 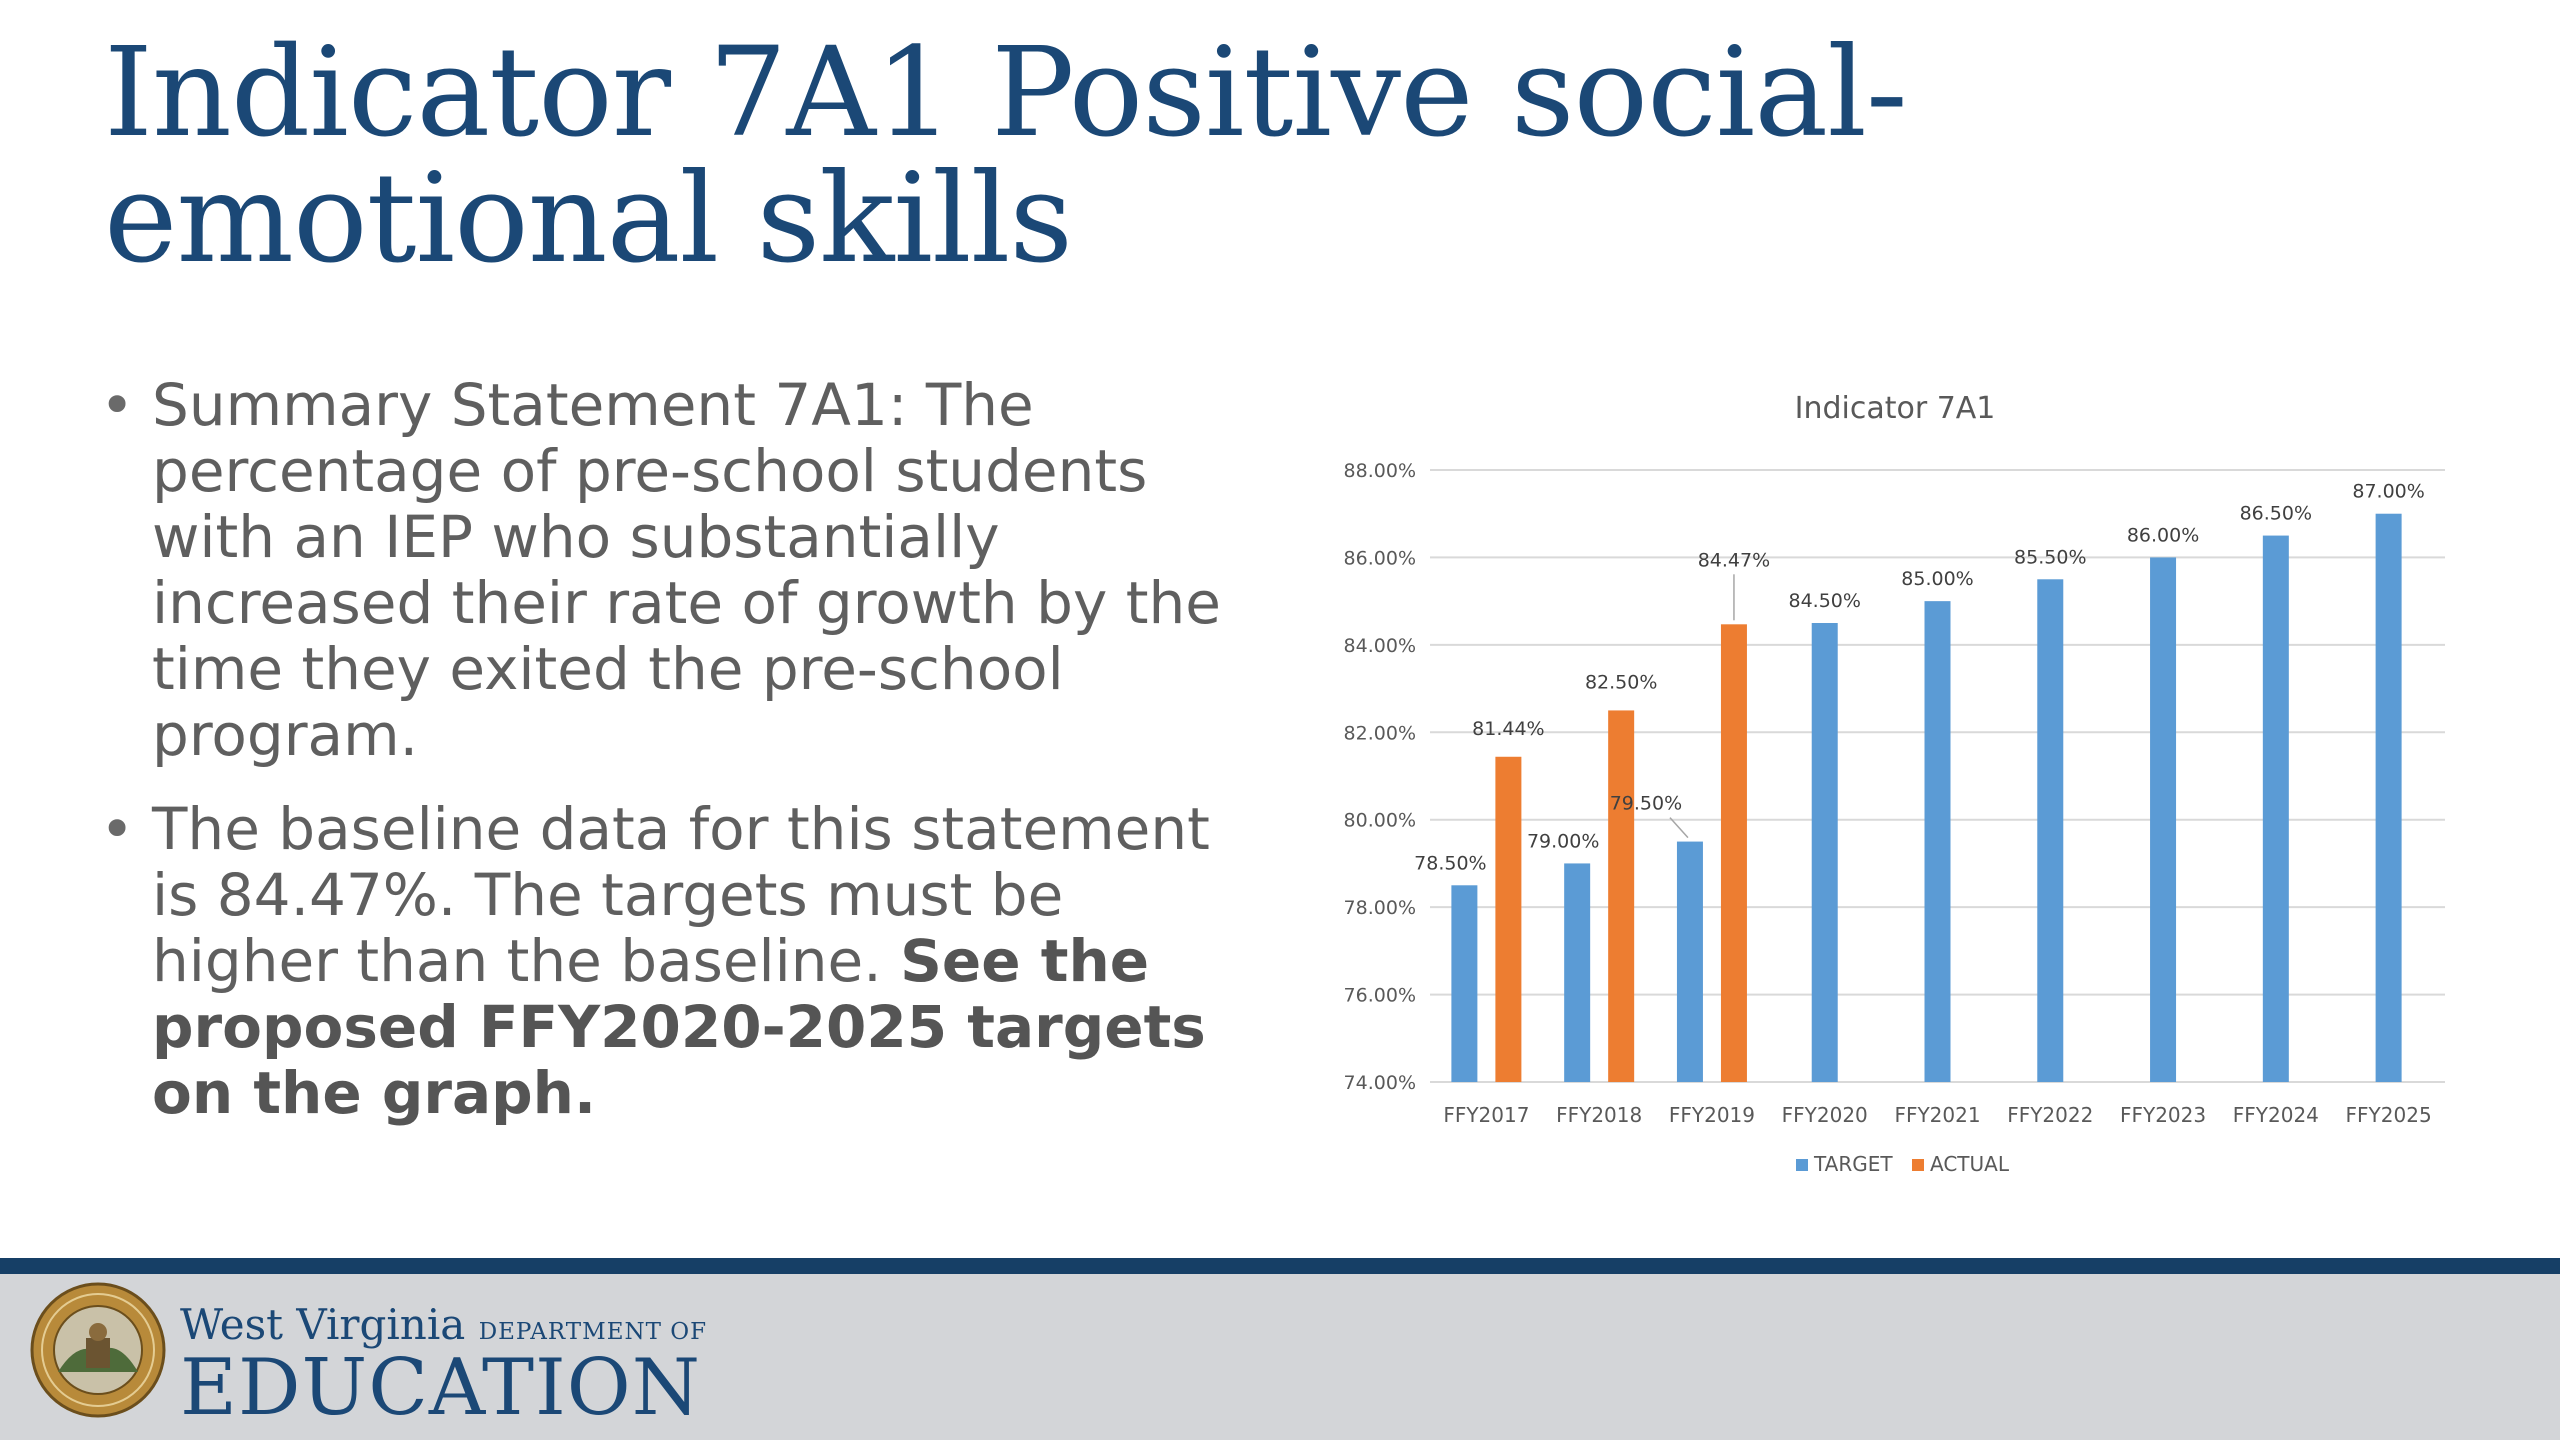 I want to click on org-dept: DEPARTMENT OF, so click(x=593, y=1332).